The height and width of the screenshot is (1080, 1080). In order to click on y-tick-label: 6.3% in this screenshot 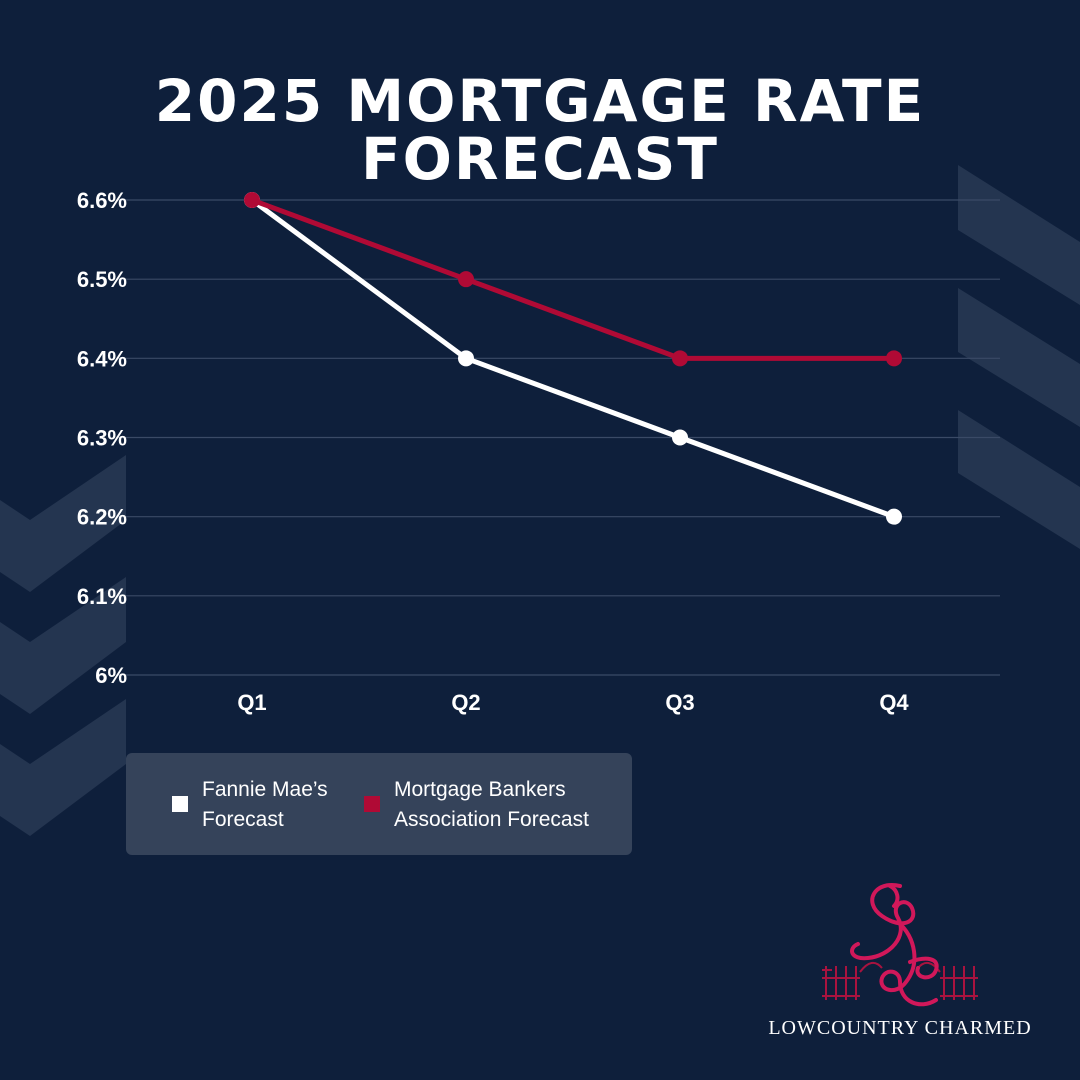, I will do `click(102, 438)`.